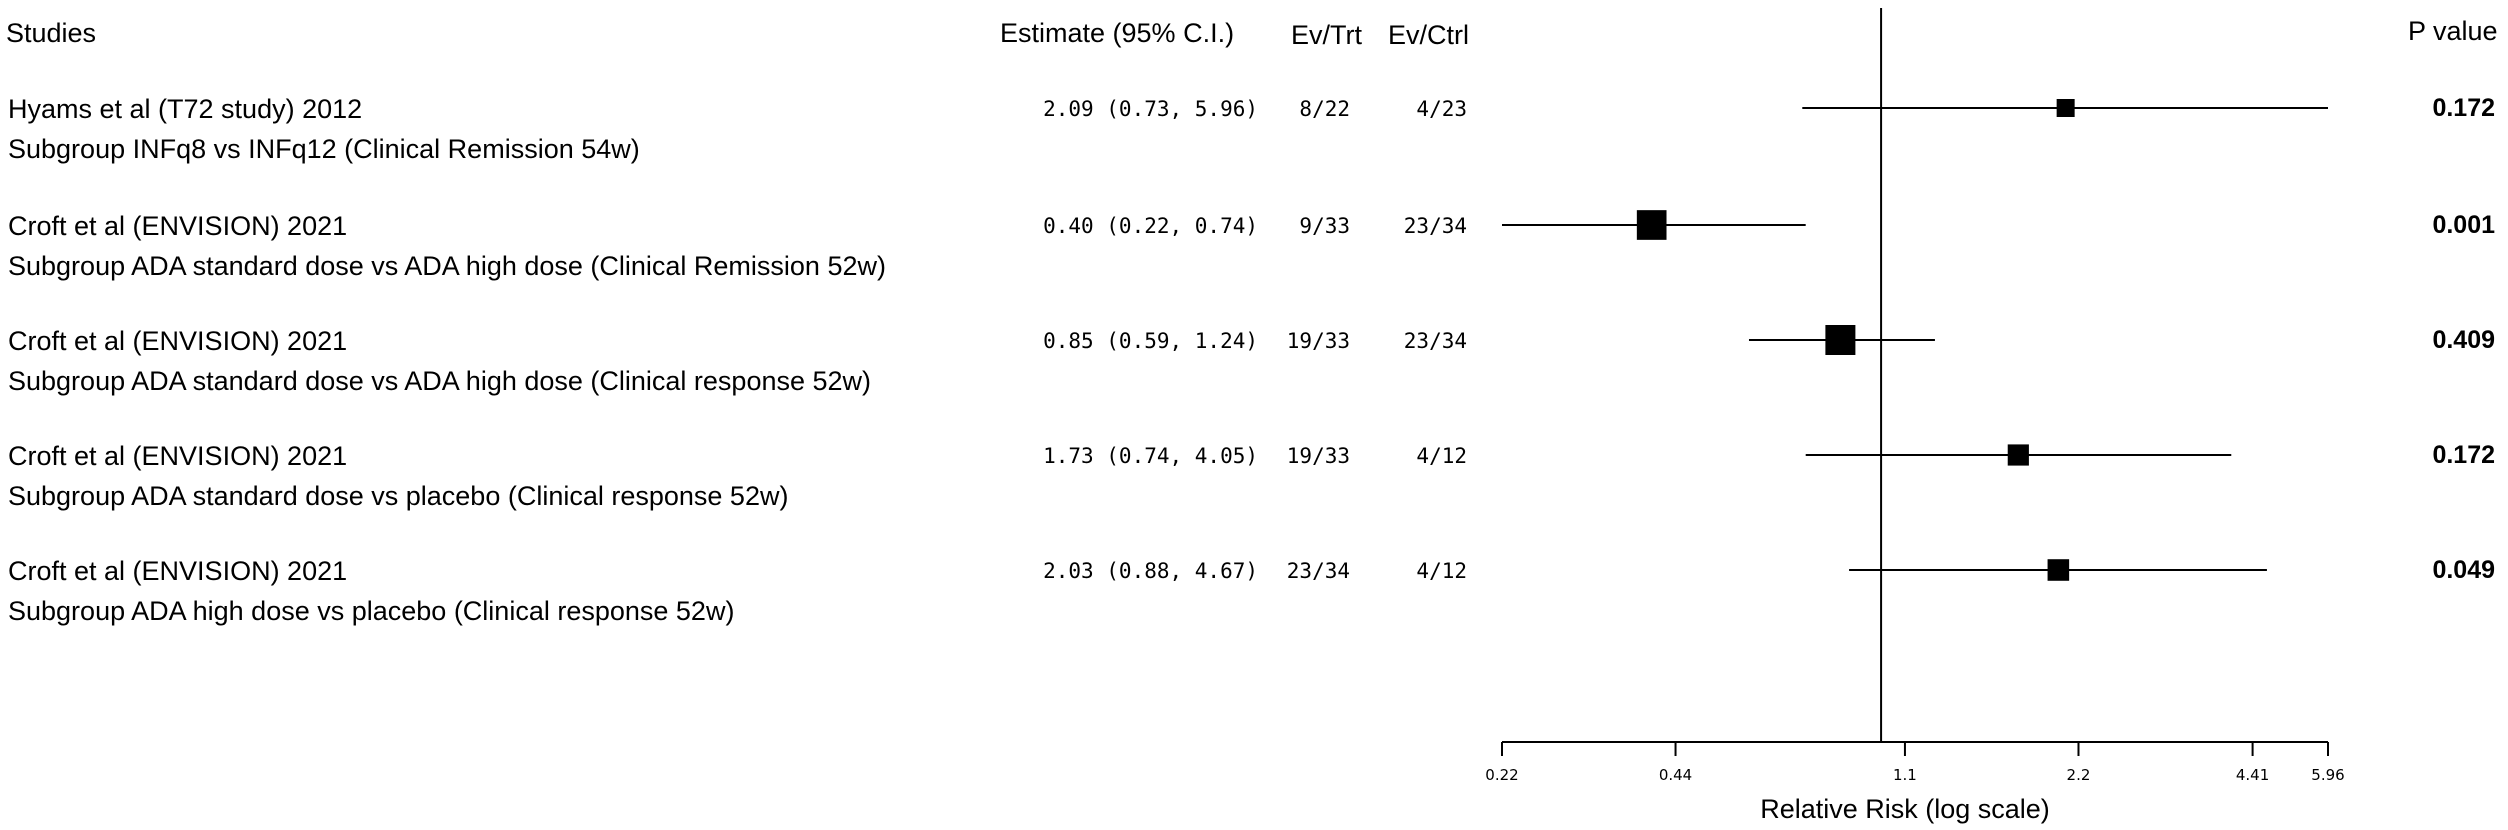 The width and height of the screenshot is (2508, 830). What do you see at coordinates (2327, 775) in the screenshot?
I see `x-tick-label: 5.96` at bounding box center [2327, 775].